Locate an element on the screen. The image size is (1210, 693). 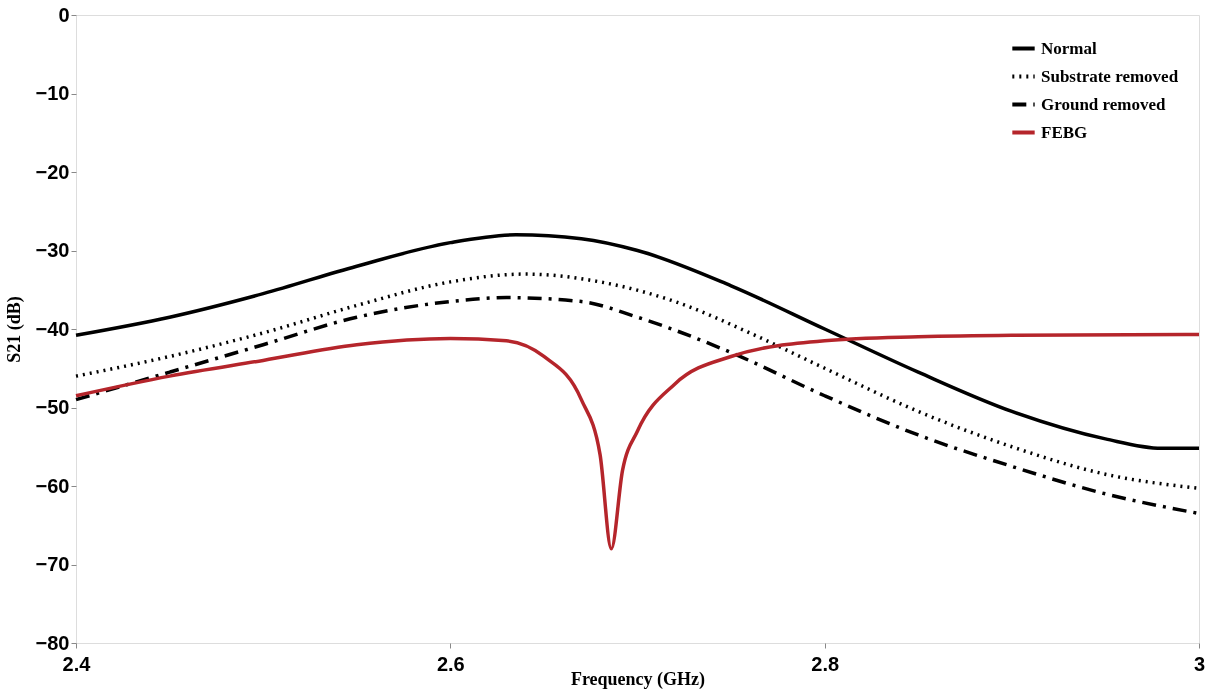
legend-label: Normal is located at coordinates (1069, 48).